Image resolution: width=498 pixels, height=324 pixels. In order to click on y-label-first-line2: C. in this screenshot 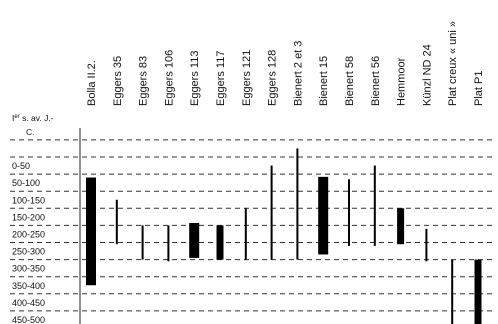, I will do `click(30, 132)`.